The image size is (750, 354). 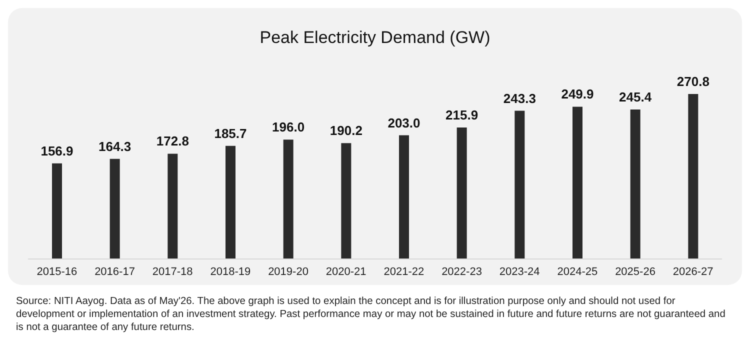 What do you see at coordinates (371, 314) in the screenshot?
I see `source-note: Source: NITI Aayog. Data as of May'26. The above graph is used to explain the concept and is for illustration purpose only and should not used for development or implementation of an investment strategy. Past performance may or may not be sustained in future and future returns are not guaranteed and is not a guarantee of any future returns.` at bounding box center [371, 314].